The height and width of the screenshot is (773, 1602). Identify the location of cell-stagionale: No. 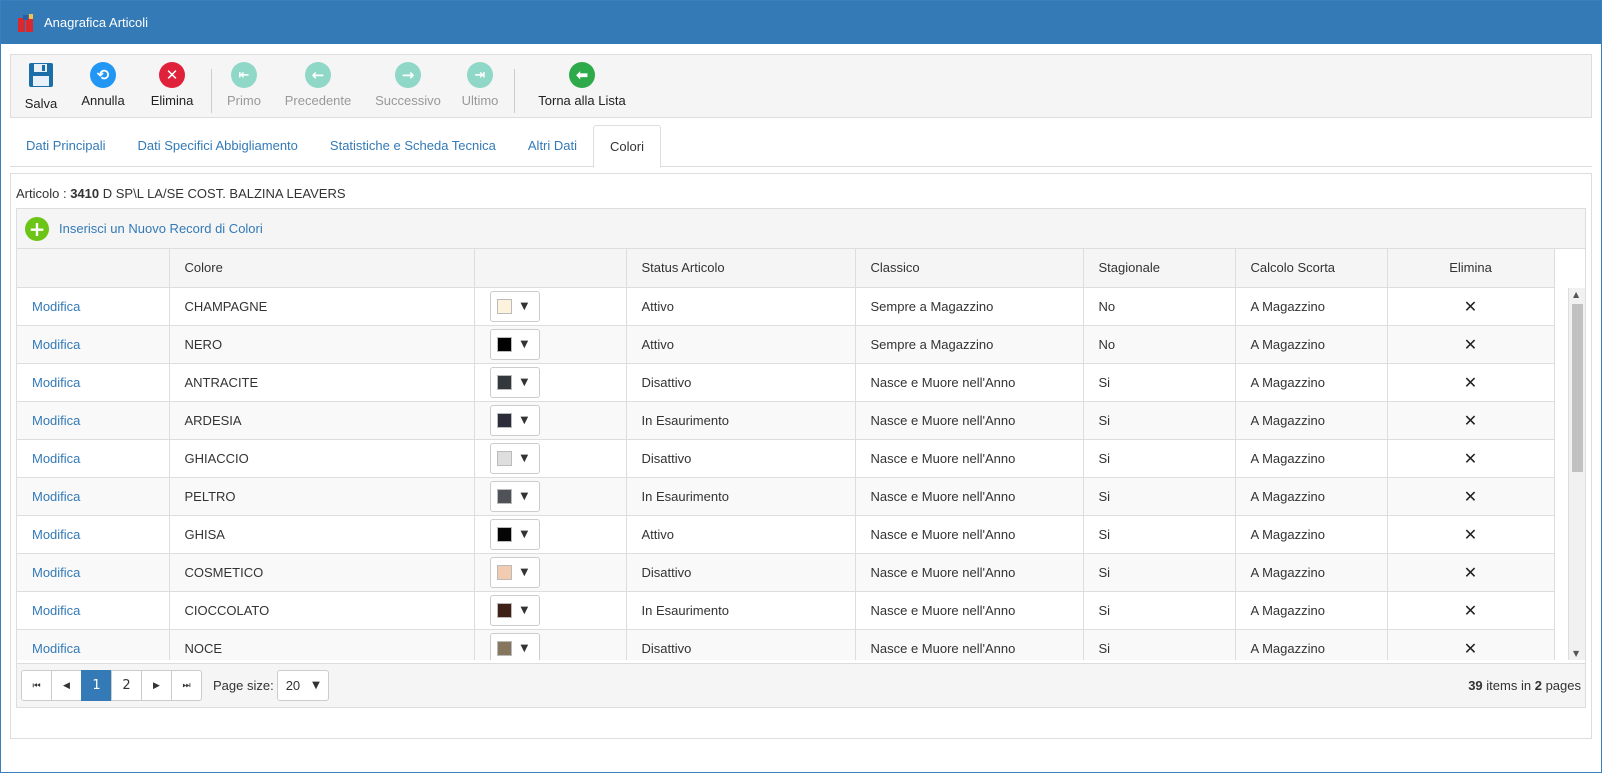
(1159, 344).